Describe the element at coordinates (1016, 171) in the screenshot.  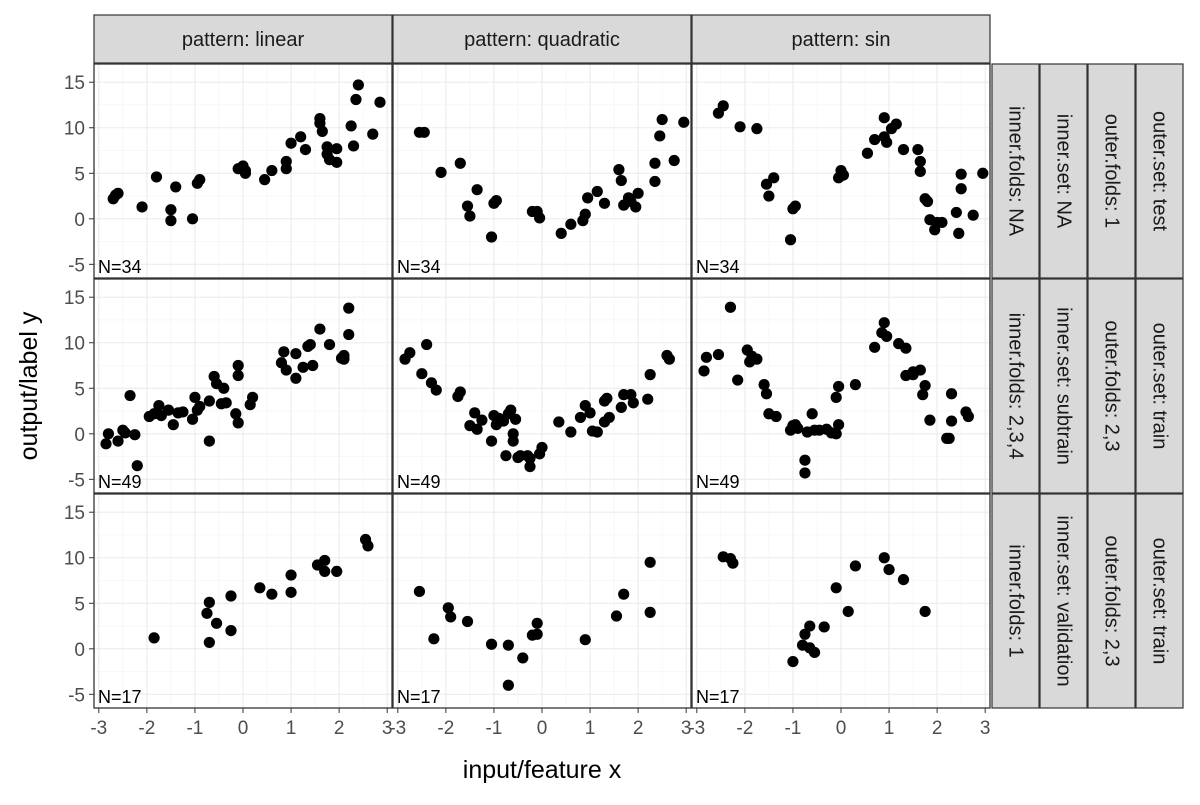
I see `row-strip-label: inner.folds: NA` at that location.